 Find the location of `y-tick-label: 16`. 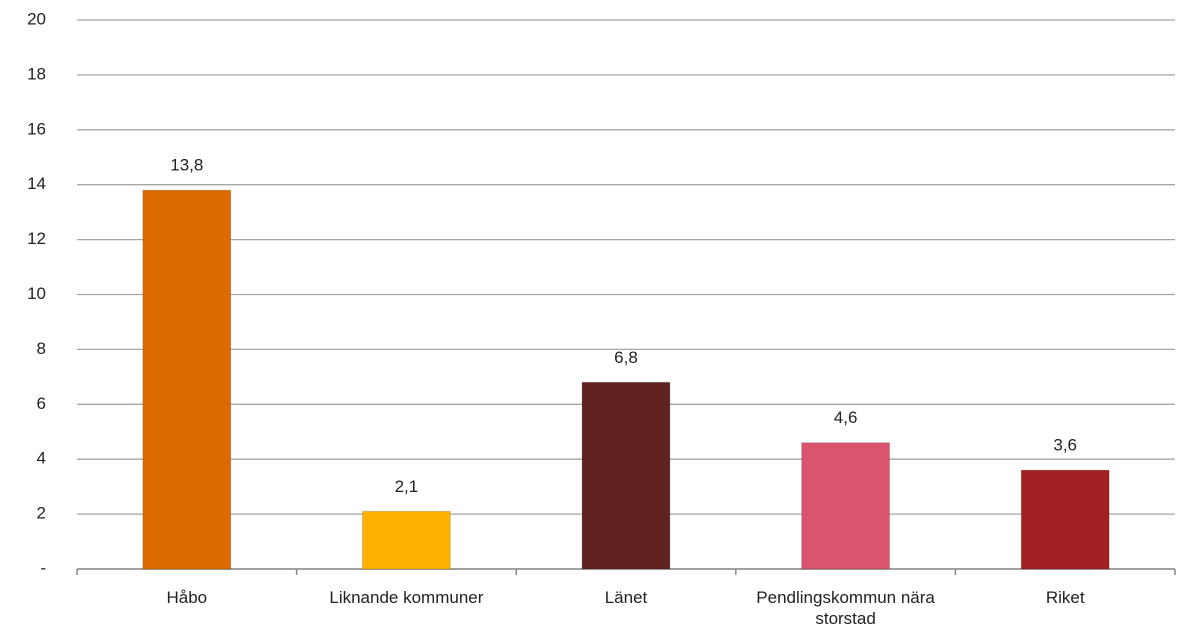

y-tick-label: 16 is located at coordinates (36, 128).